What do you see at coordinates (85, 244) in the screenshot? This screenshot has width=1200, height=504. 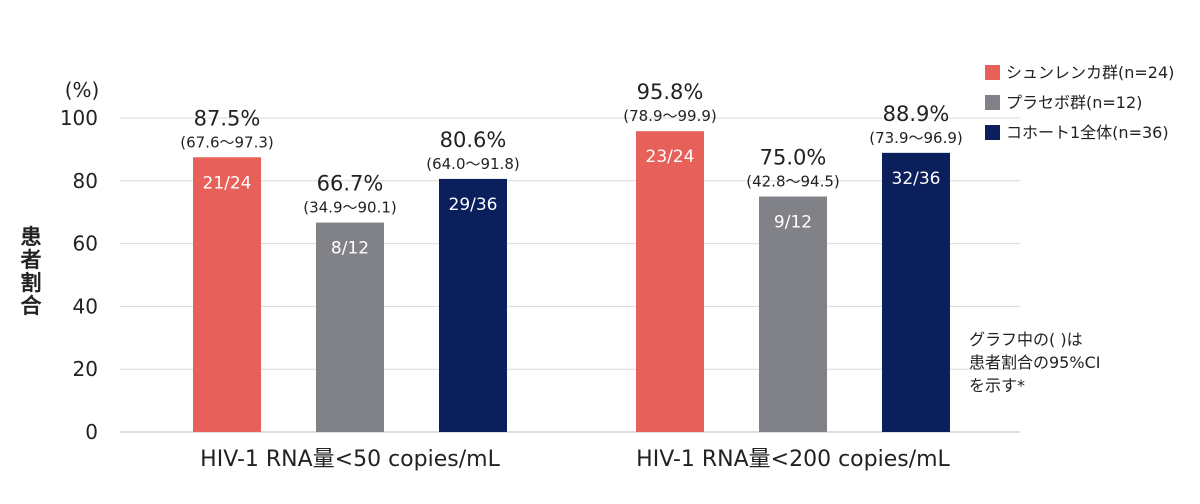 I see `y-tick-label: 60` at bounding box center [85, 244].